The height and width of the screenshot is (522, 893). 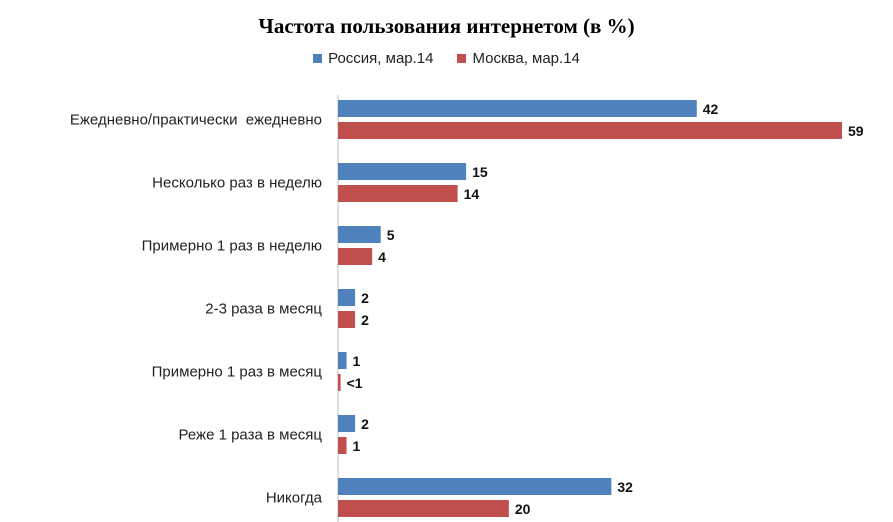 I want to click on data-label-russia: 15, so click(x=480, y=172).